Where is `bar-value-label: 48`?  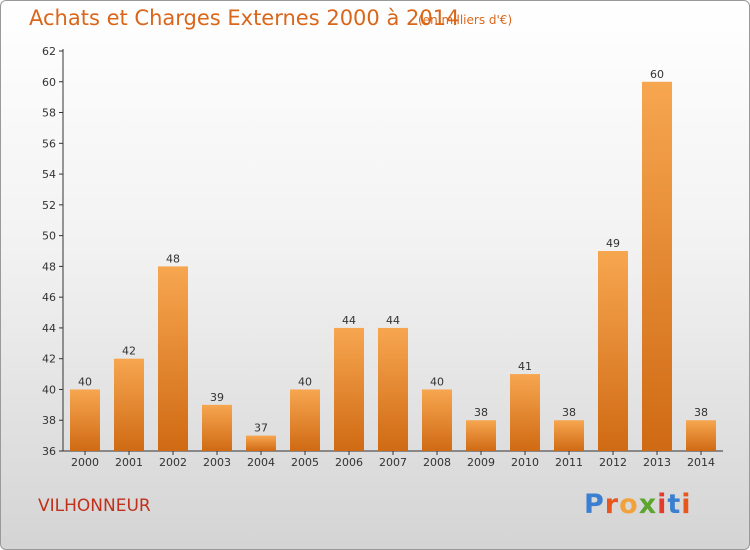
bar-value-label: 48 is located at coordinates (173, 258).